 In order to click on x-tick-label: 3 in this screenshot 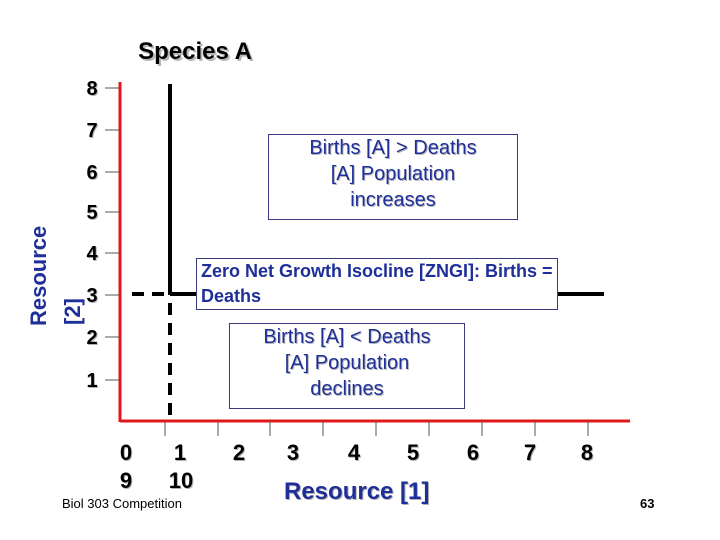, I will do `click(293, 452)`.